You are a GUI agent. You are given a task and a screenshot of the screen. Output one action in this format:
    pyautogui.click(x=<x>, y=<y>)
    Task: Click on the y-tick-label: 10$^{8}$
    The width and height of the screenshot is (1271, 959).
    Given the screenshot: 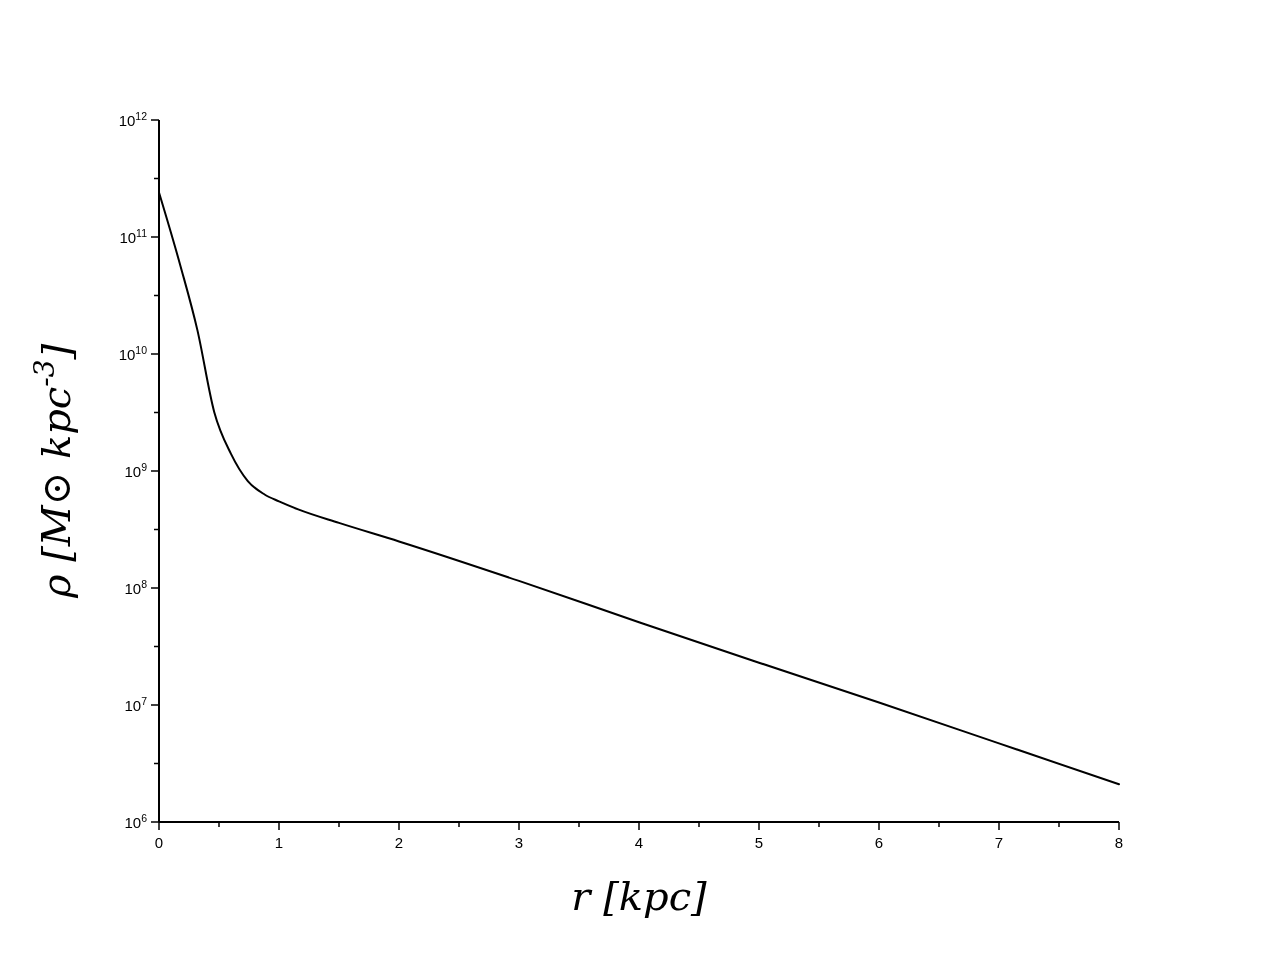 What is the action you would take?
    pyautogui.click(x=136, y=587)
    